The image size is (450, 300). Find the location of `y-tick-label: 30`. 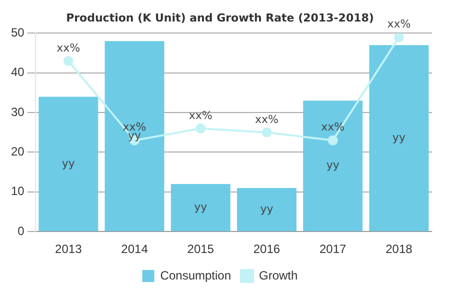

y-tick-label: 30 is located at coordinates (17, 111).